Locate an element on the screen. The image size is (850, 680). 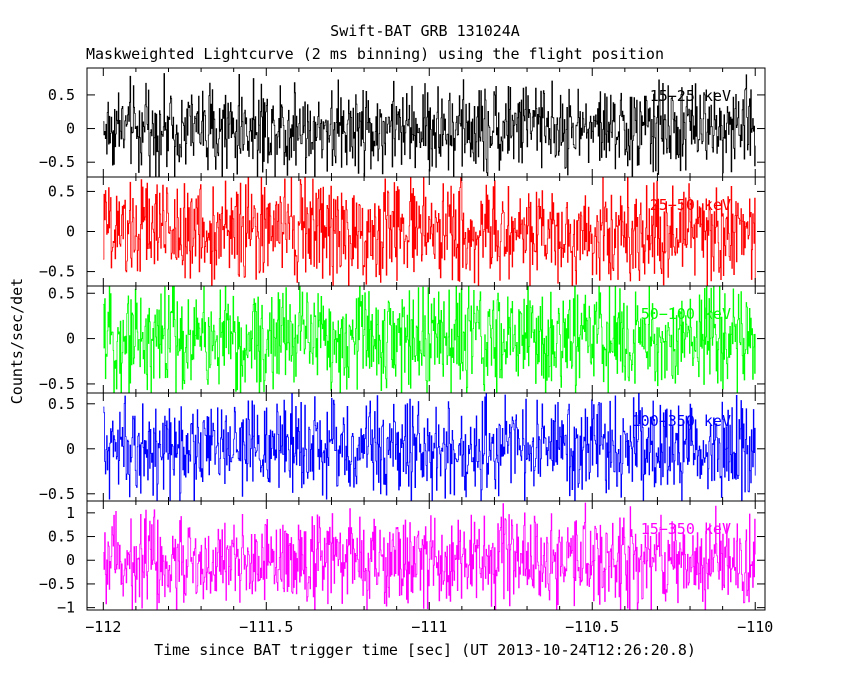
x-tick-label: −112 is located at coordinates (103, 627).